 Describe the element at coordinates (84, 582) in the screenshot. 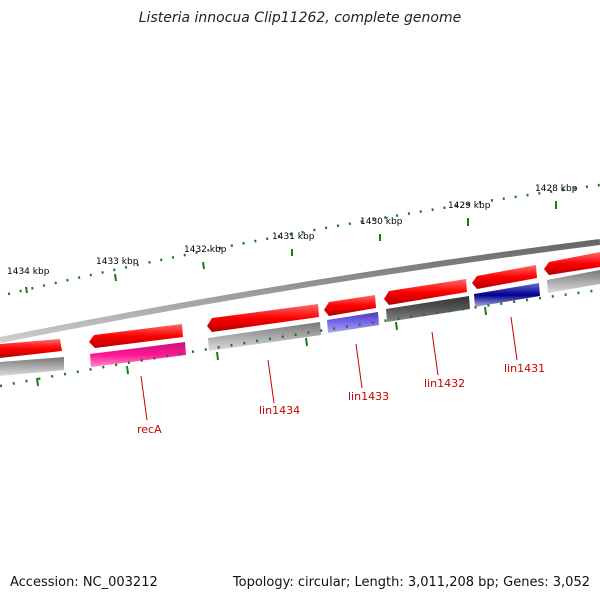

I see `accession-label: Accession: NC_003212` at that location.